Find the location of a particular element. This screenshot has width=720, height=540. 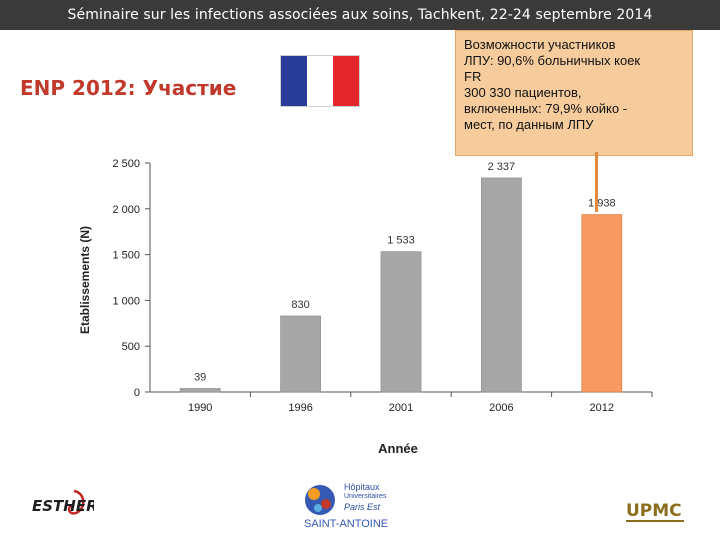

x-tick-label: 2006 is located at coordinates (501, 408).